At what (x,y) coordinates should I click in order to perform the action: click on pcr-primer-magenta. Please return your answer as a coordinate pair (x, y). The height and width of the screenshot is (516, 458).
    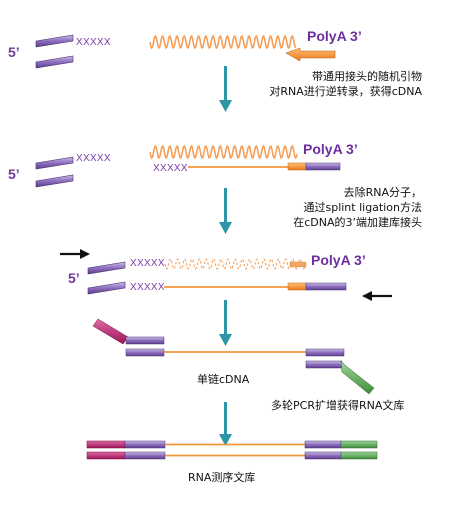
    Looking at the image, I should click on (110, 331).